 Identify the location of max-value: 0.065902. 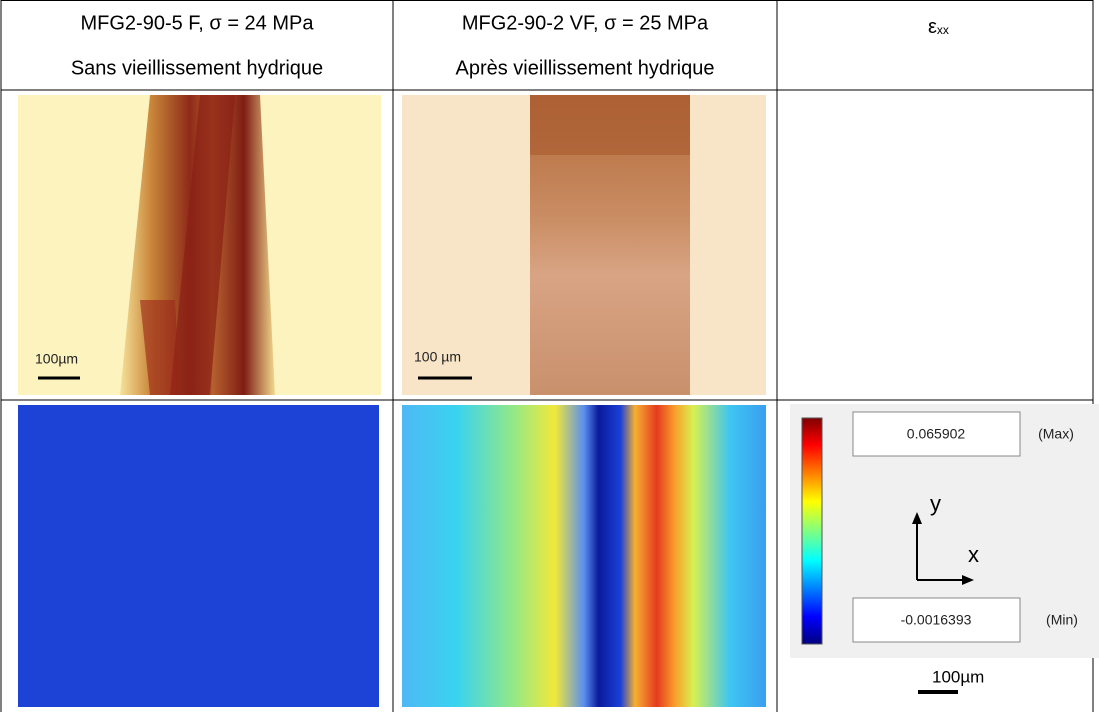
(936, 434).